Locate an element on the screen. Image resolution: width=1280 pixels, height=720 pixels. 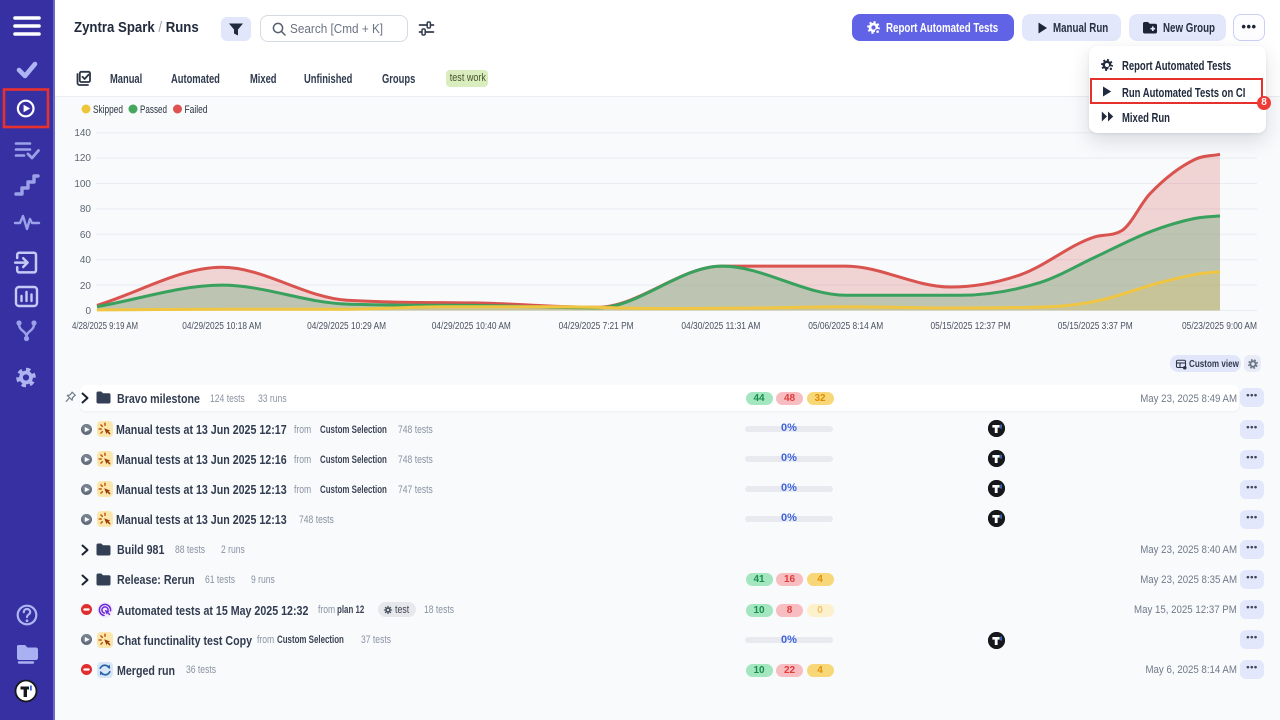
svg-text: Failed is located at coordinates (196, 110).